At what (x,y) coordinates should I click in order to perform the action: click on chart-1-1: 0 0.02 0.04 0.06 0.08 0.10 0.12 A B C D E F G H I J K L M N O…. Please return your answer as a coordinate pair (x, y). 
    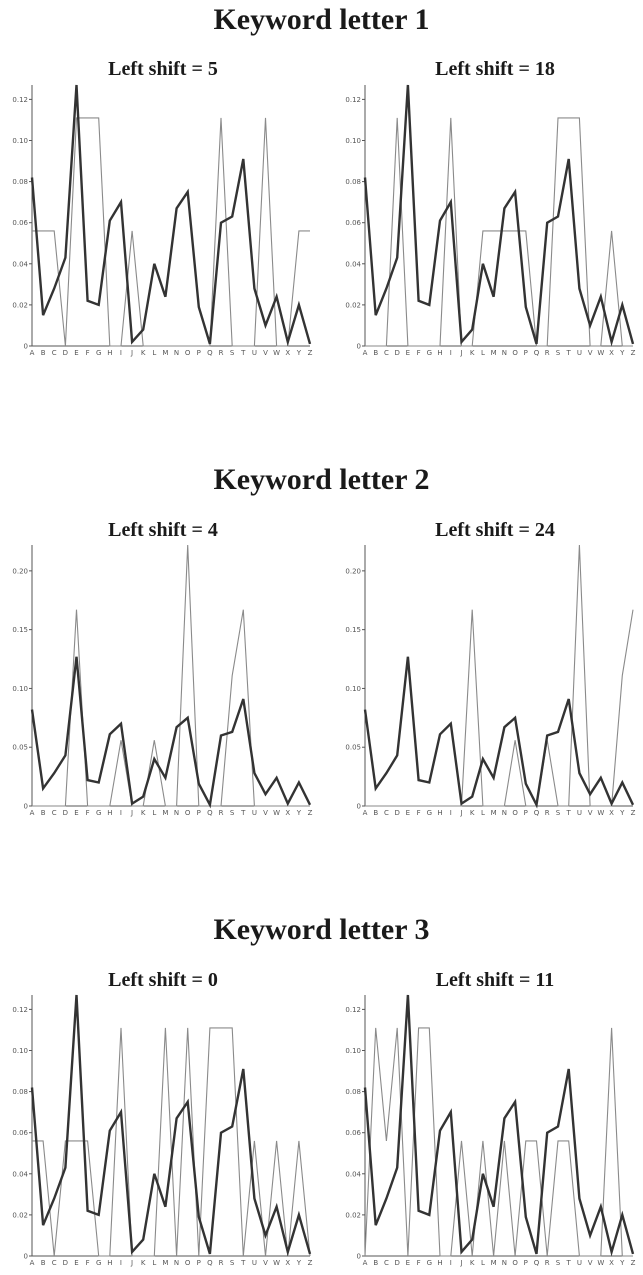
    Looking at the image, I should click on (162, 220).